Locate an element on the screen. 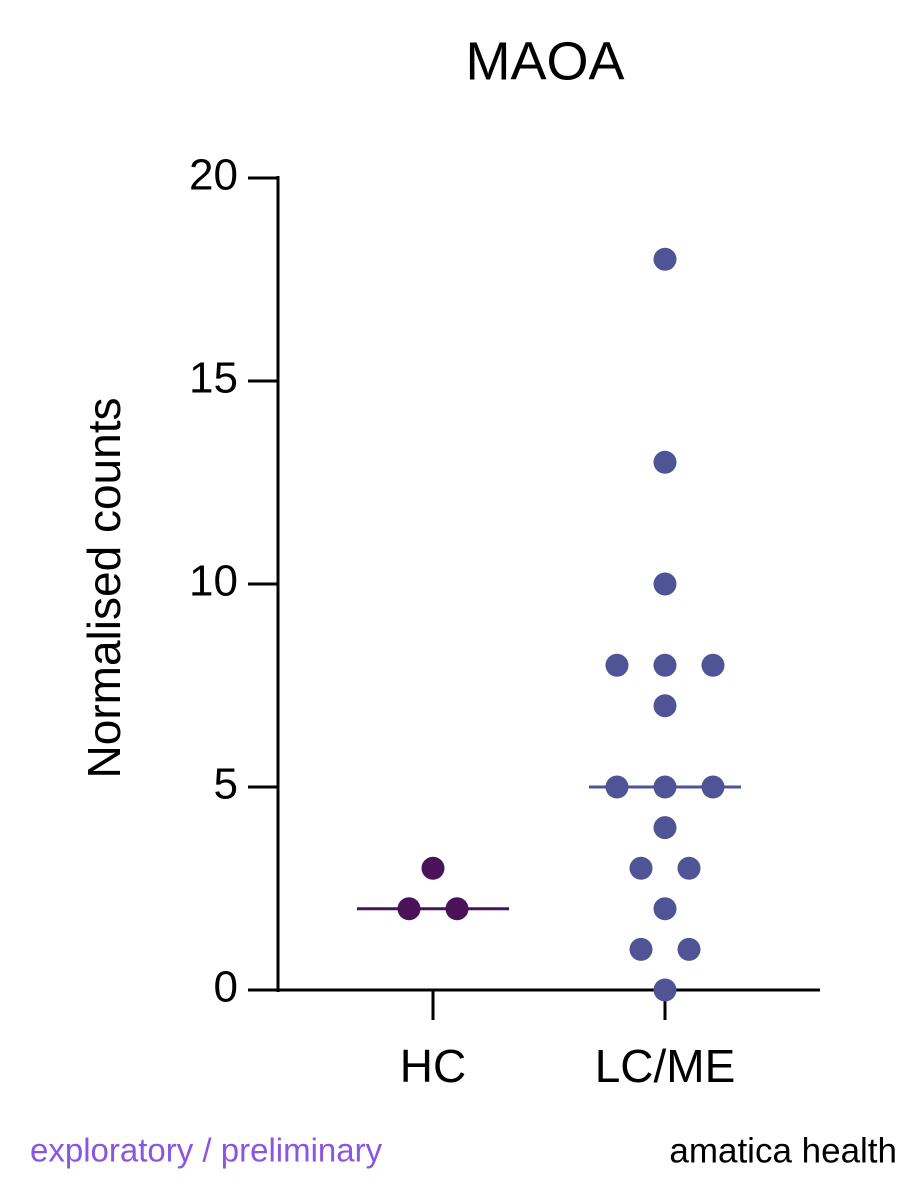  x-tick-label: HC is located at coordinates (433, 1066).